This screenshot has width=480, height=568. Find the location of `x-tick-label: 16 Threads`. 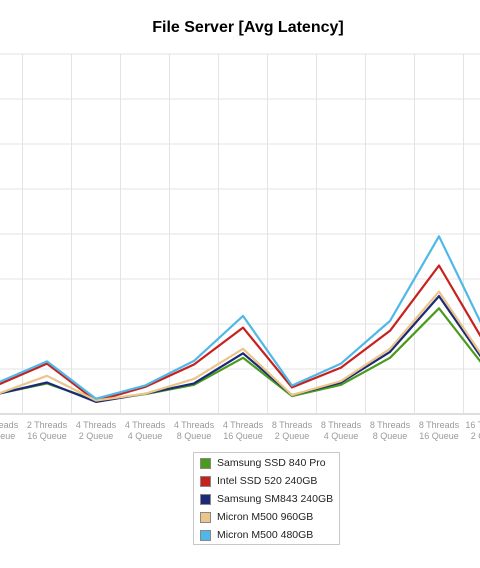

x-tick-label: 16 Threads is located at coordinates (472, 425).